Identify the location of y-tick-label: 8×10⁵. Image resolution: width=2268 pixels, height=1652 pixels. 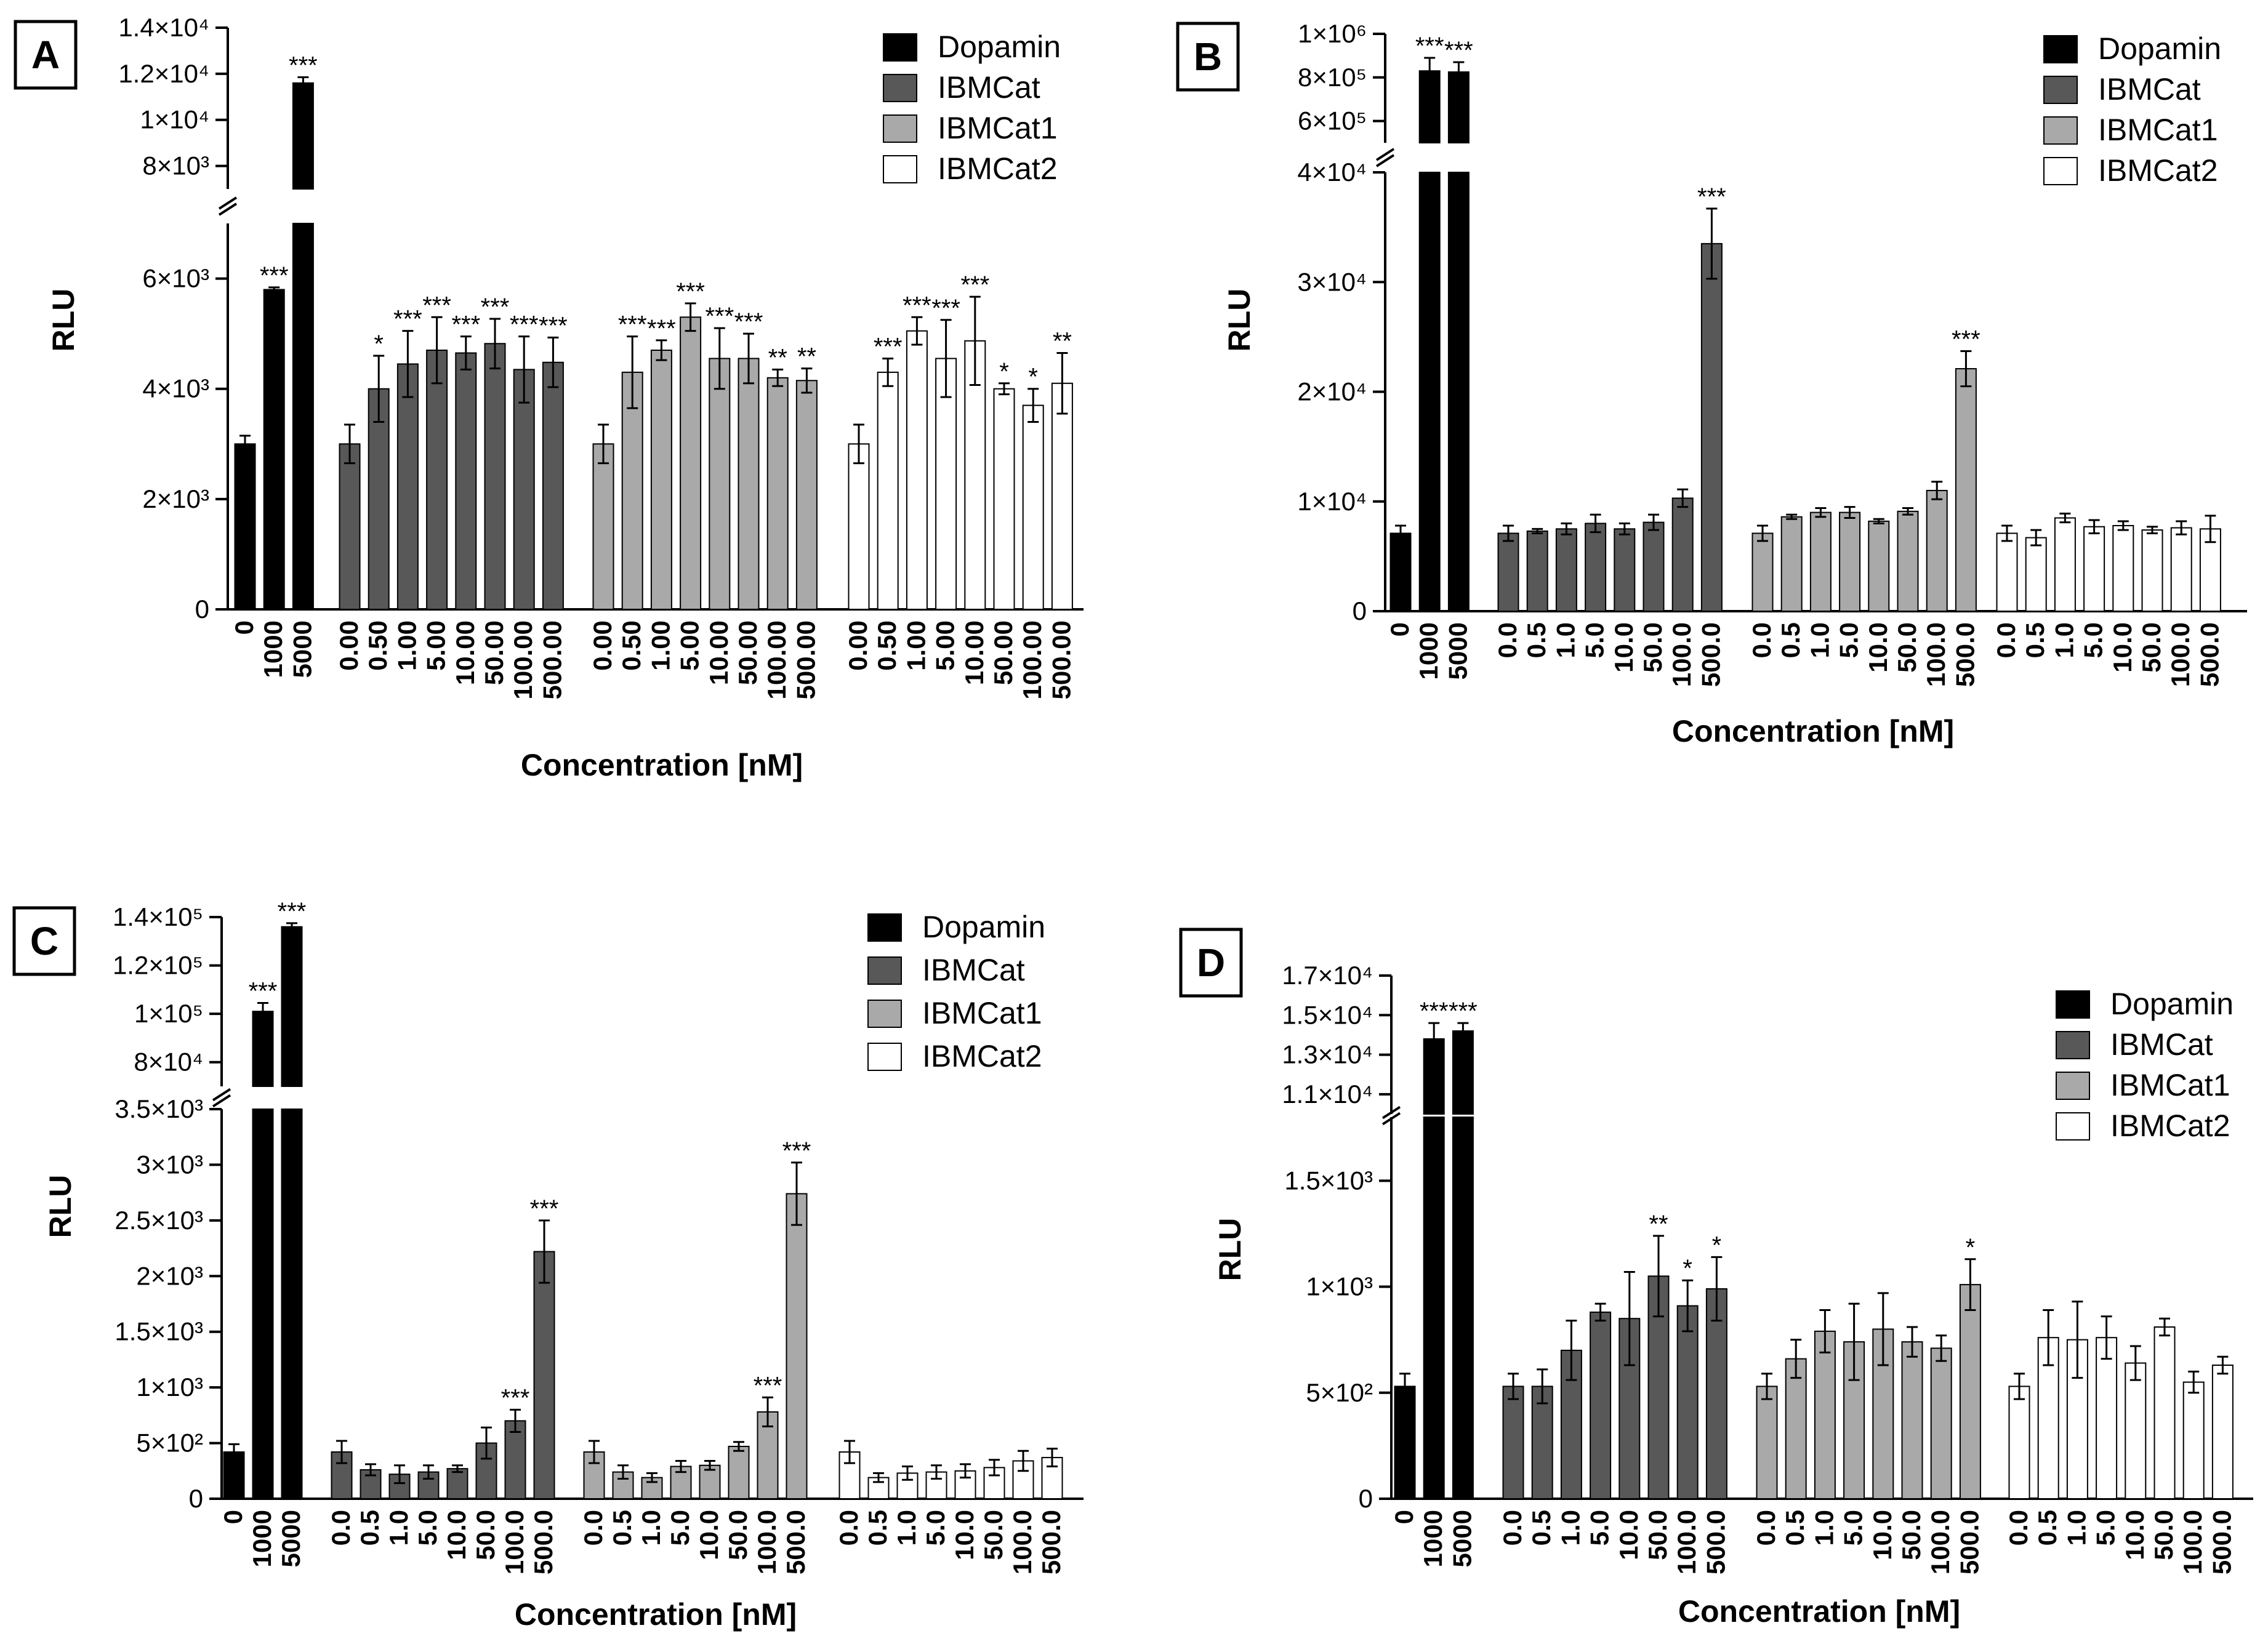
(1333, 77).